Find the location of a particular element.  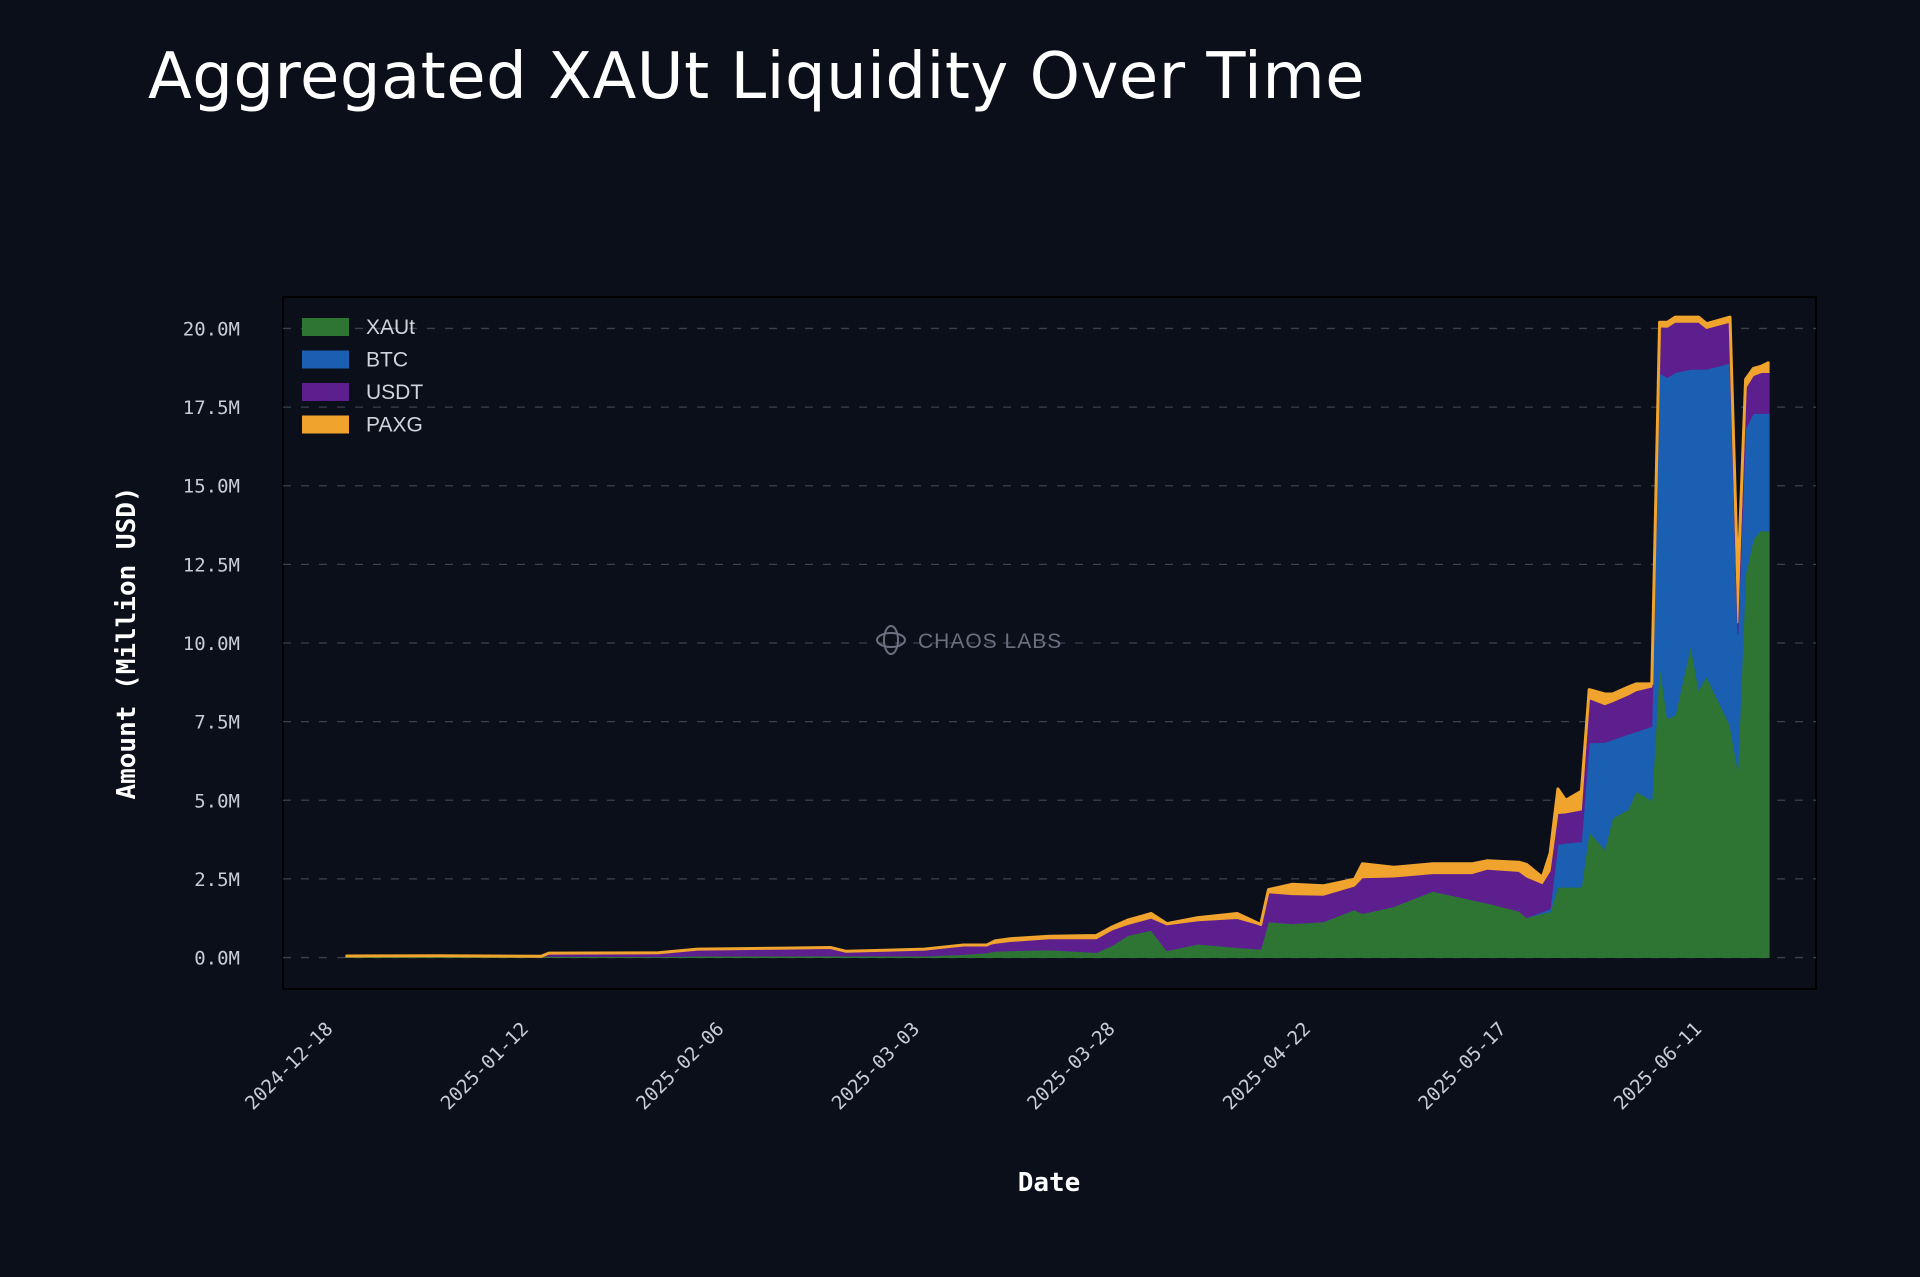

chaos-labs-logo-icon is located at coordinates (891, 640).